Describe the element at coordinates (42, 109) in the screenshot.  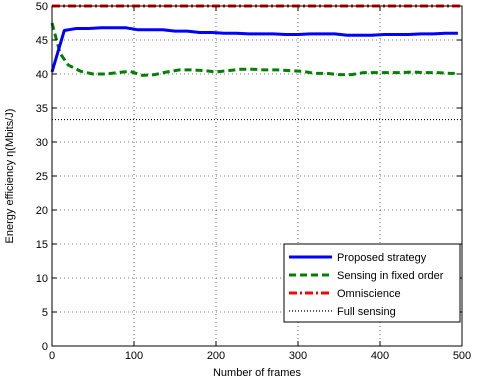
I see `y-tick-label: 35` at that location.